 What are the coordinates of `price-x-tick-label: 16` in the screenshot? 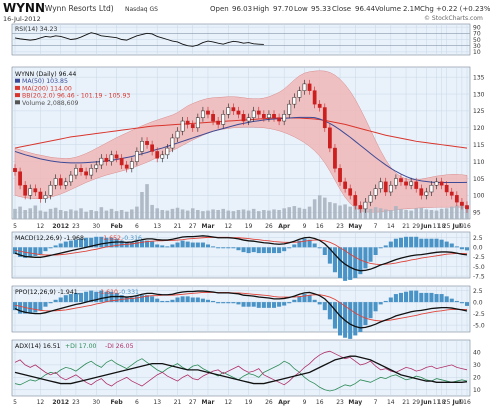 It's located at (467, 226).